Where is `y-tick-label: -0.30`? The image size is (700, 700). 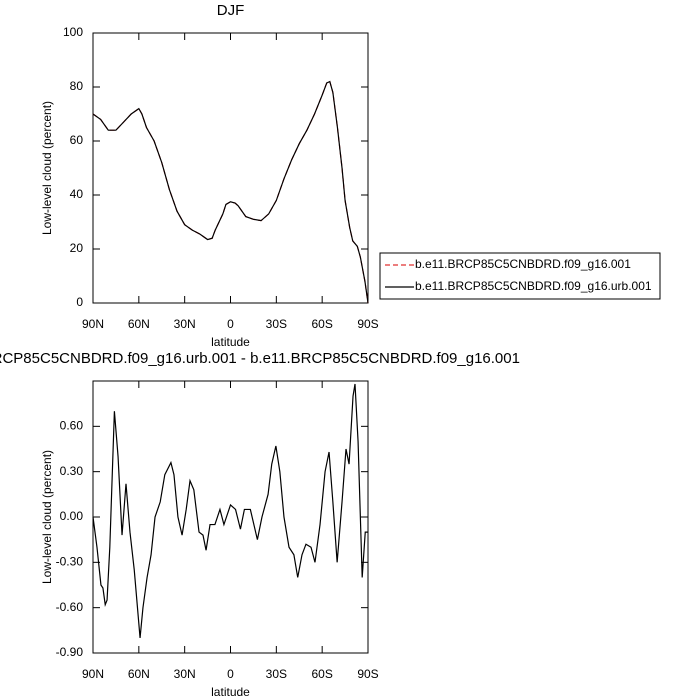 y-tick-label: -0.30 is located at coordinates (70, 562).